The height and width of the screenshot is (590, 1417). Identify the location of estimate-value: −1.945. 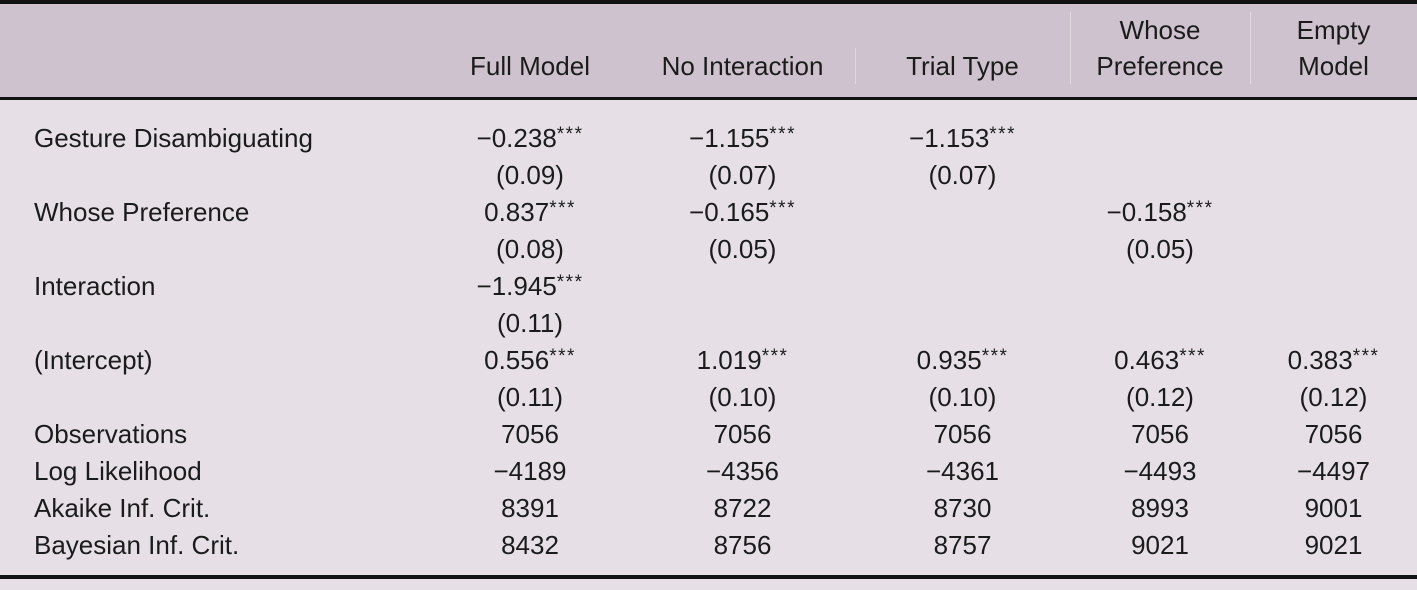
(516, 286).